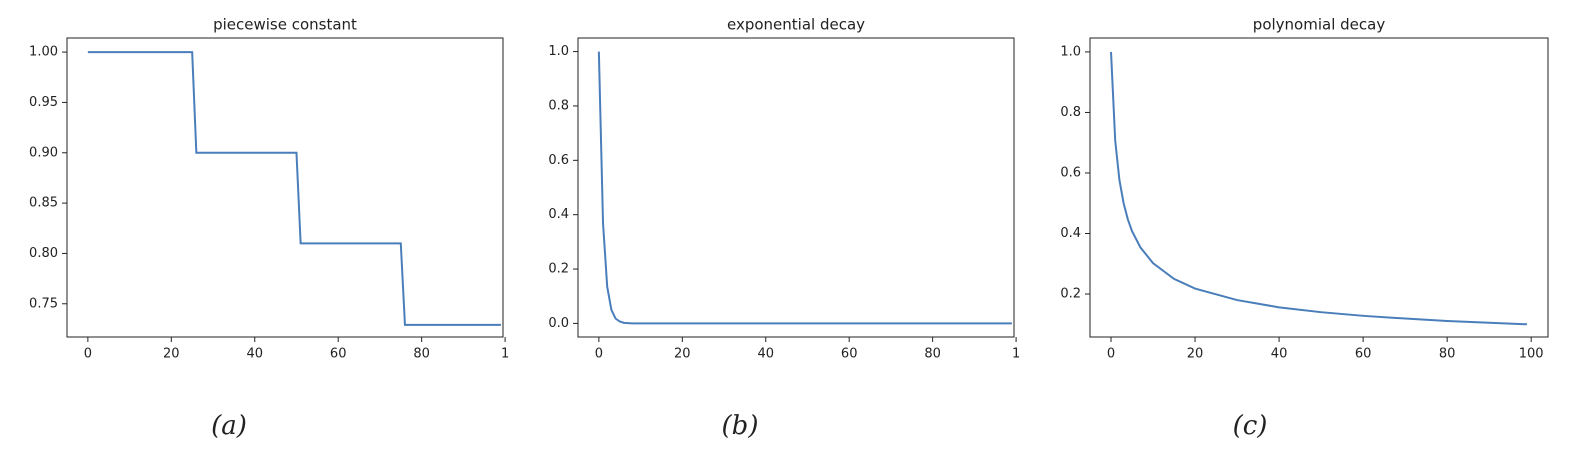  What do you see at coordinates (740, 426) in the screenshot?
I see `caption: (b)` at bounding box center [740, 426].